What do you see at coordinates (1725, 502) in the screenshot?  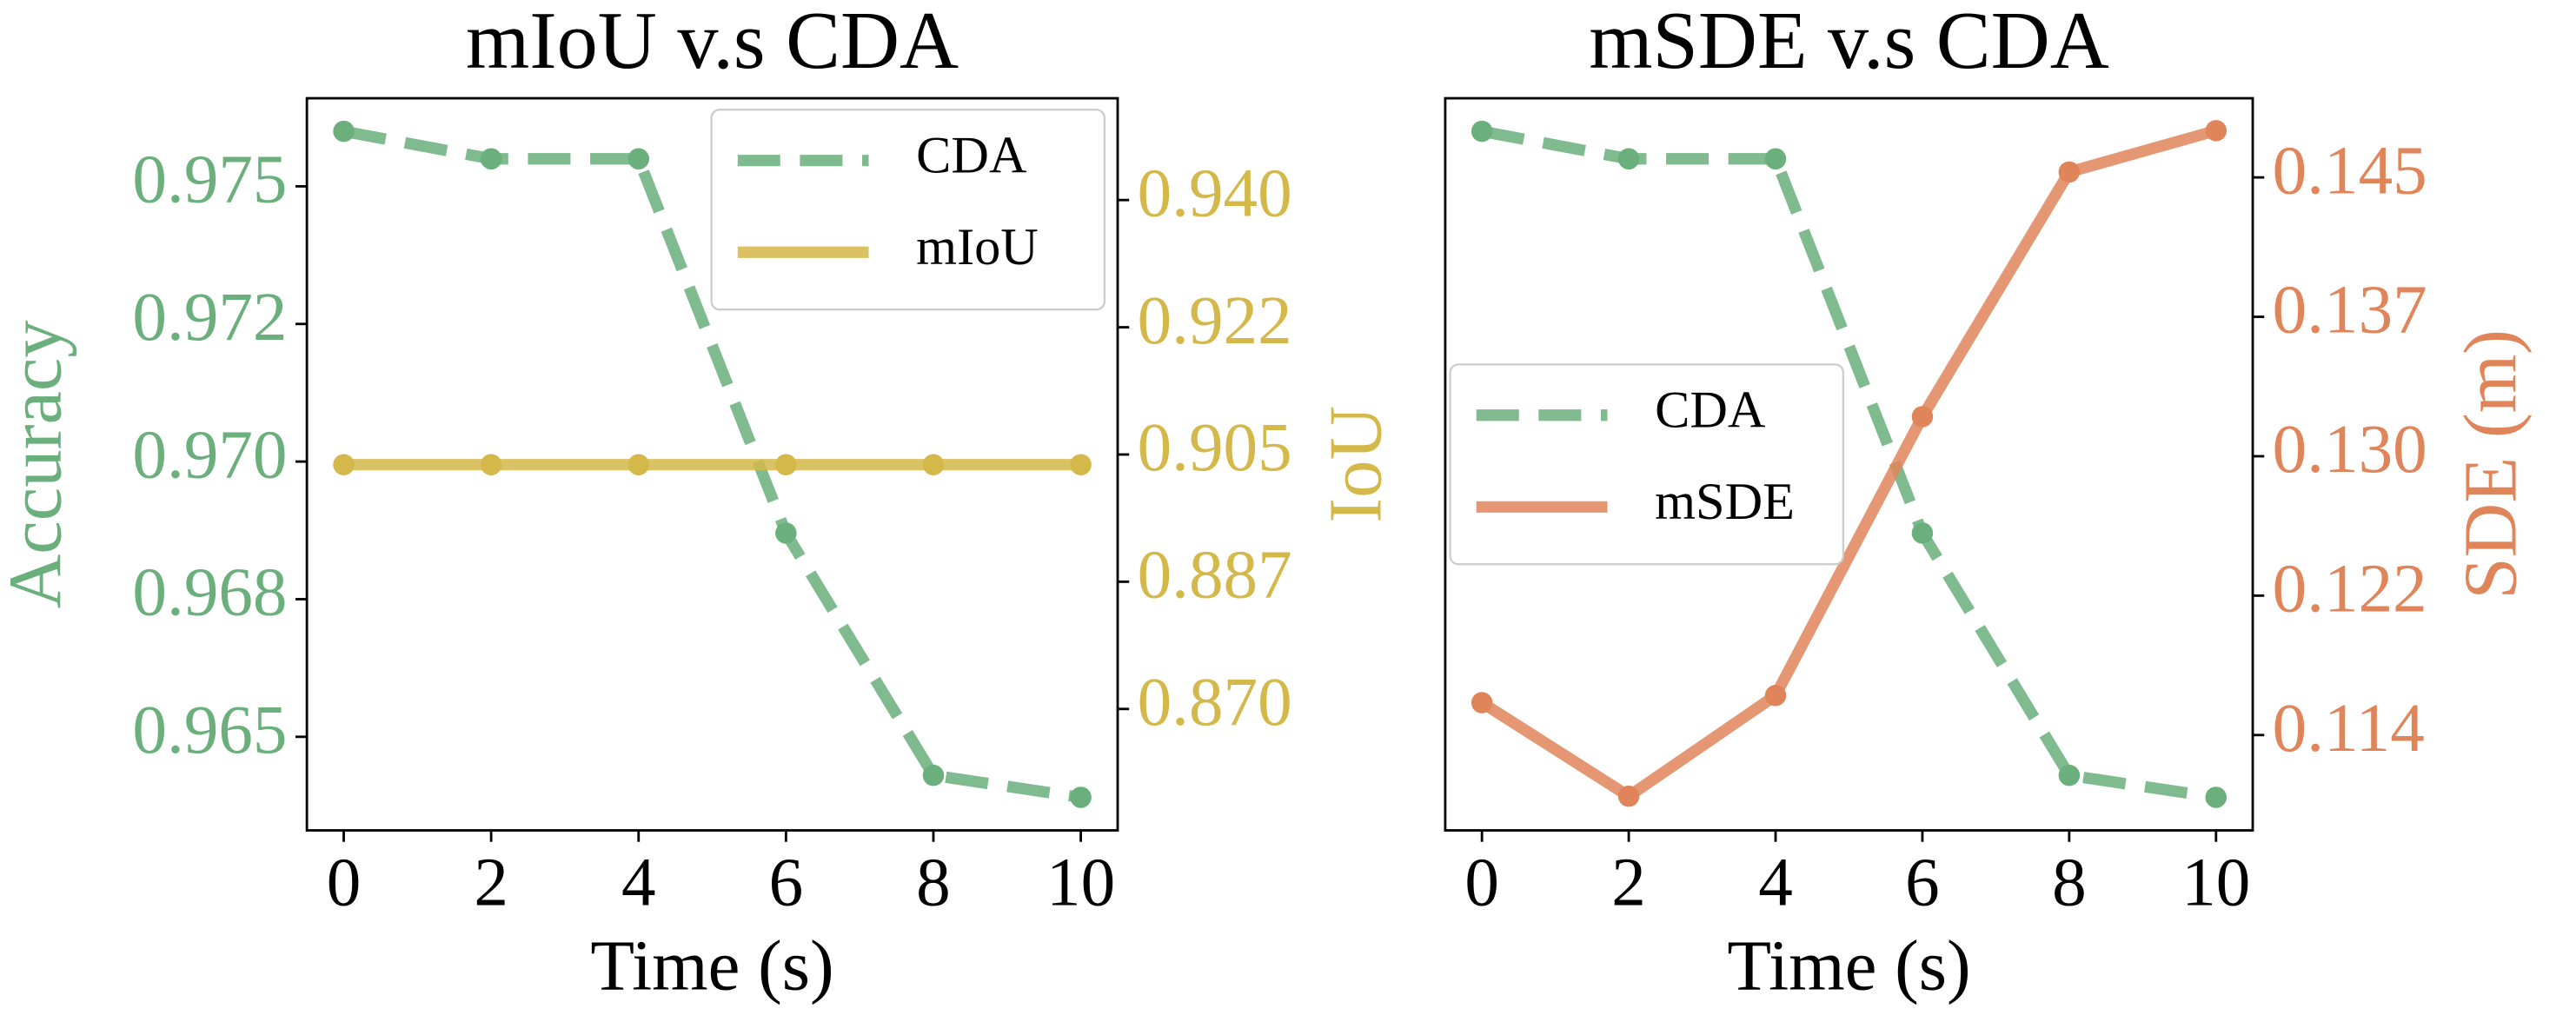 I see `legend-label: mSDE` at bounding box center [1725, 502].